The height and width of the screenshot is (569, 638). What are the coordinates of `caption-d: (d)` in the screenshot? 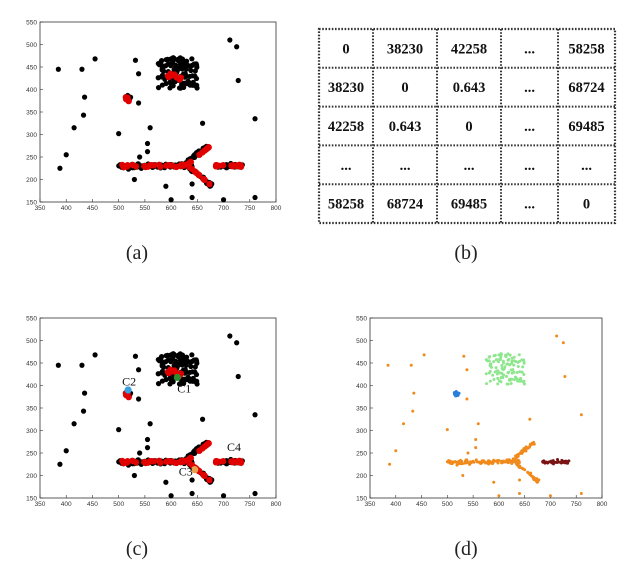 It's located at (465, 549).